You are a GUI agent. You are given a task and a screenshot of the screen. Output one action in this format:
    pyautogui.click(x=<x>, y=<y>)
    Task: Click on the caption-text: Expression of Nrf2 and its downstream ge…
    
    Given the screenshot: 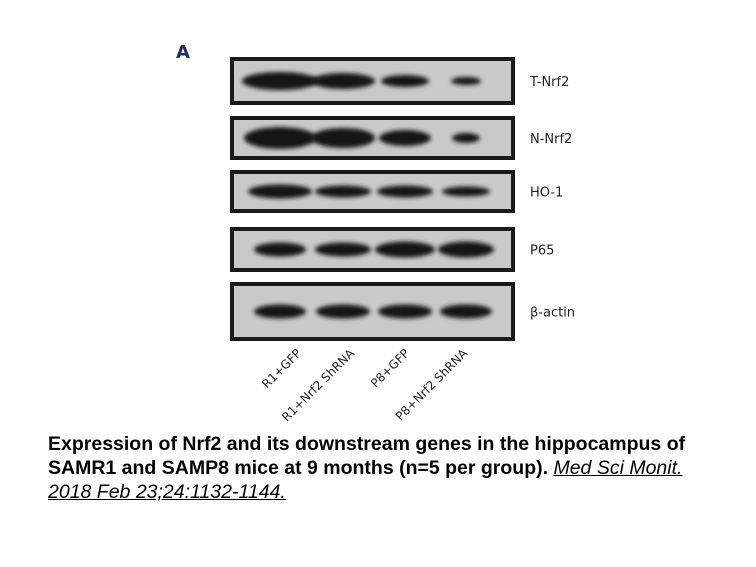 What is the action you would take?
    pyautogui.click(x=367, y=456)
    